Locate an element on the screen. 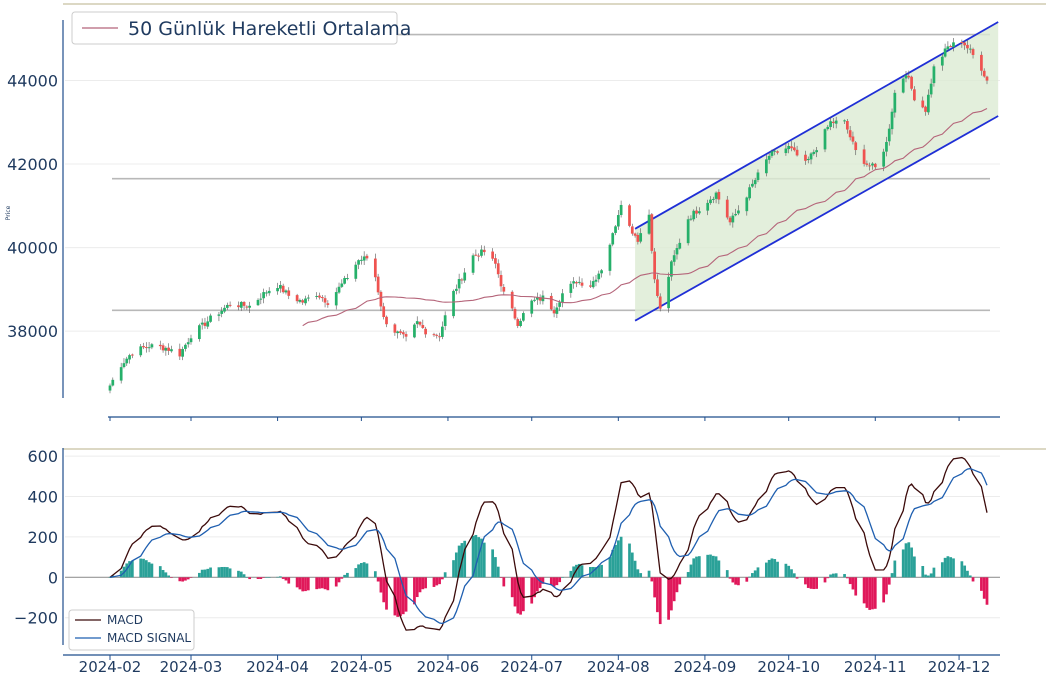 The height and width of the screenshot is (677, 1050). channel-upper-line is located at coordinates (816, 125).